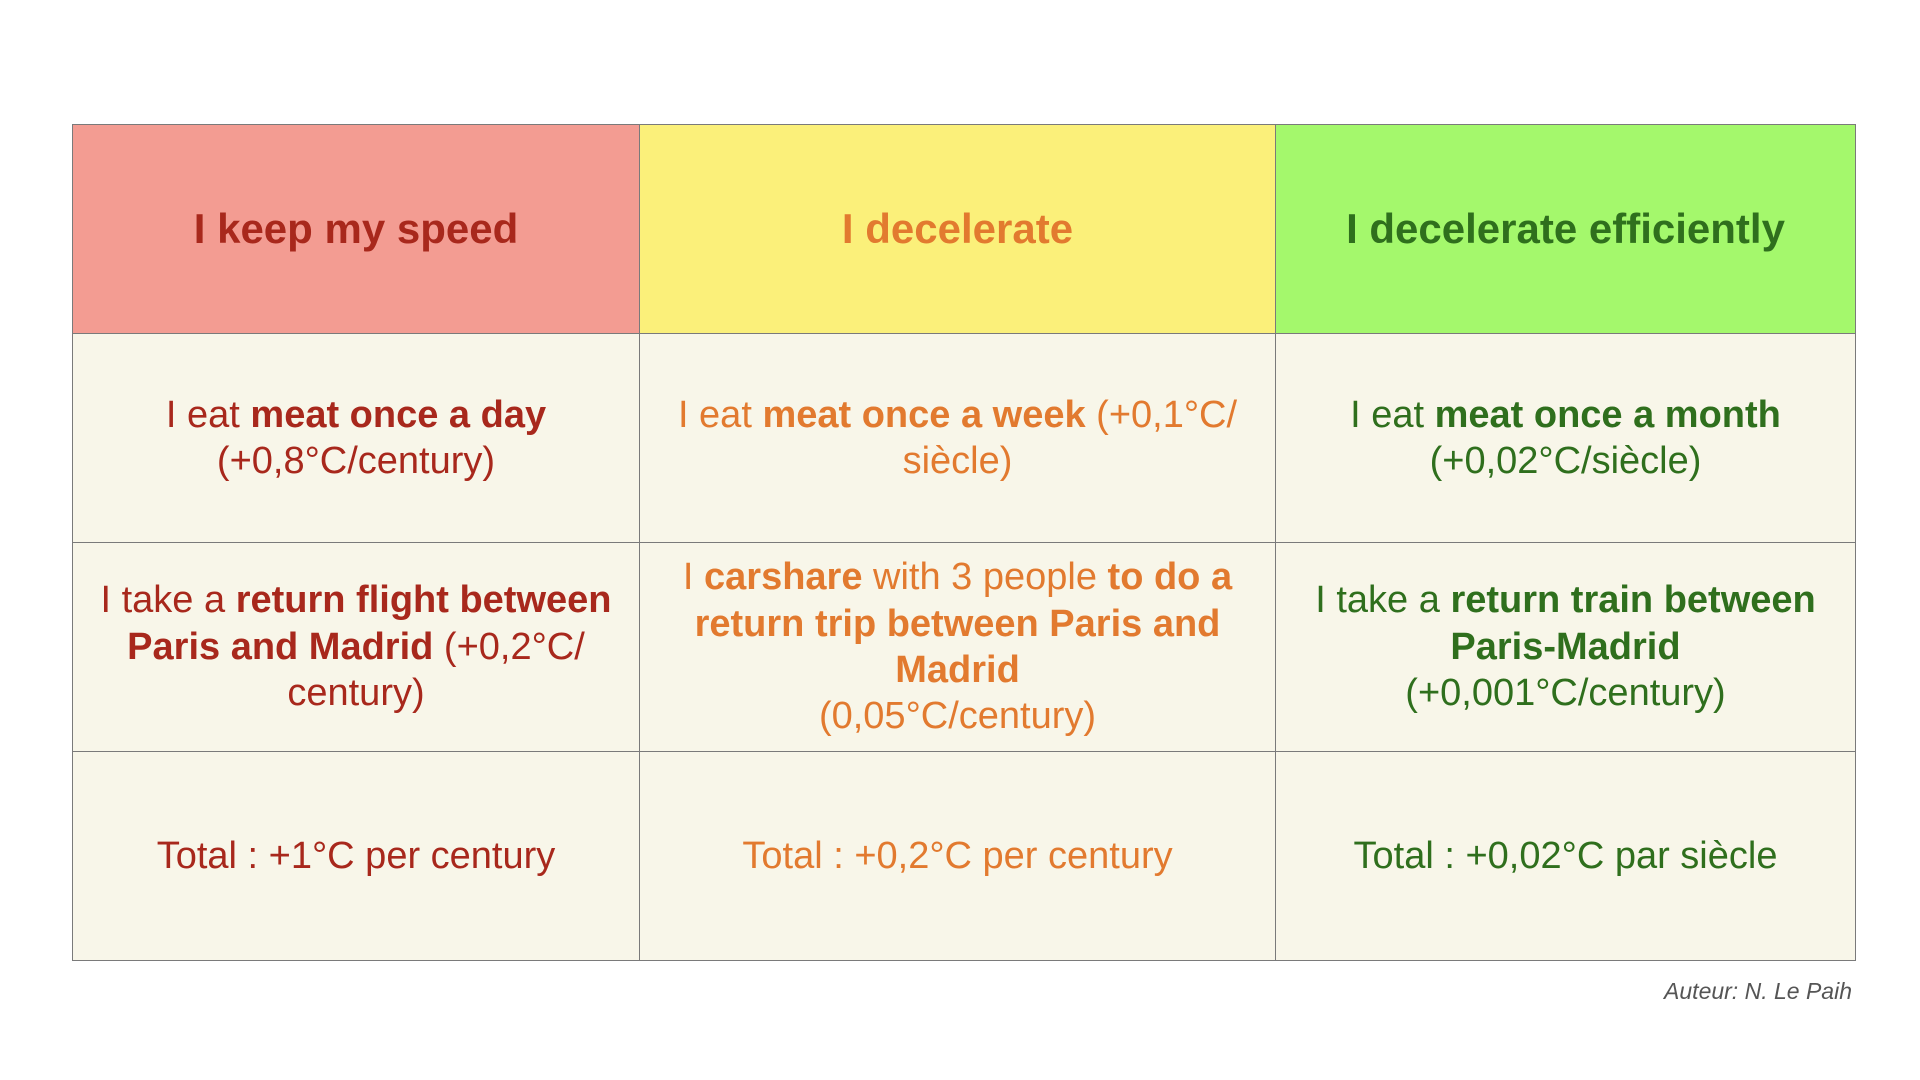  What do you see at coordinates (356, 229) in the screenshot?
I see `header-keep-speed: I keep my speed` at bounding box center [356, 229].